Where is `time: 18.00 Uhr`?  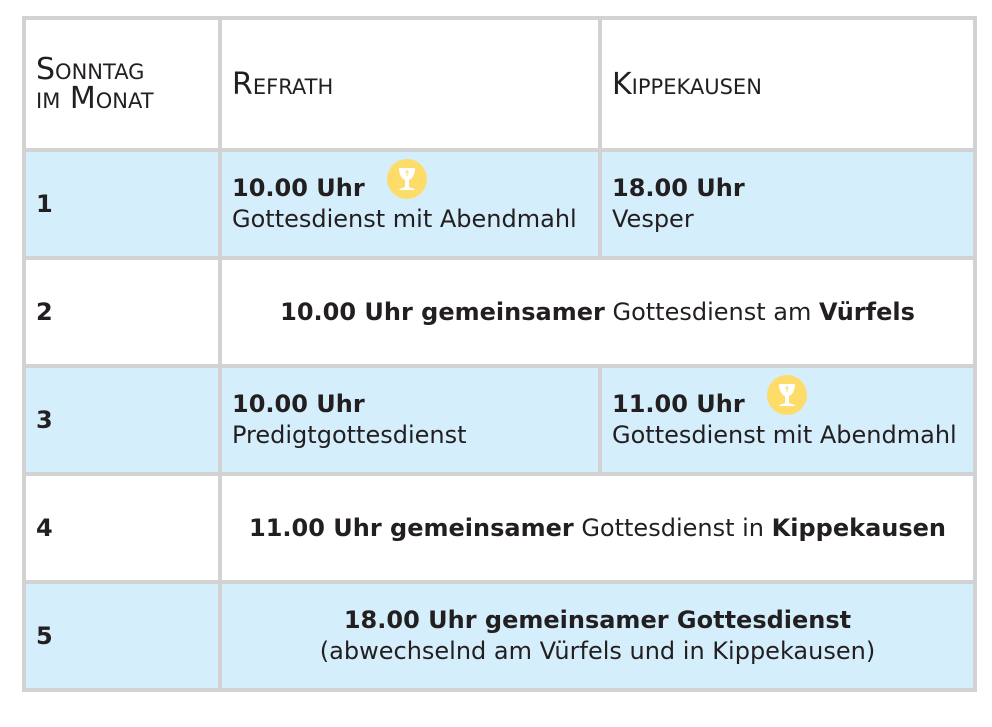 time: 18.00 Uhr is located at coordinates (678, 188).